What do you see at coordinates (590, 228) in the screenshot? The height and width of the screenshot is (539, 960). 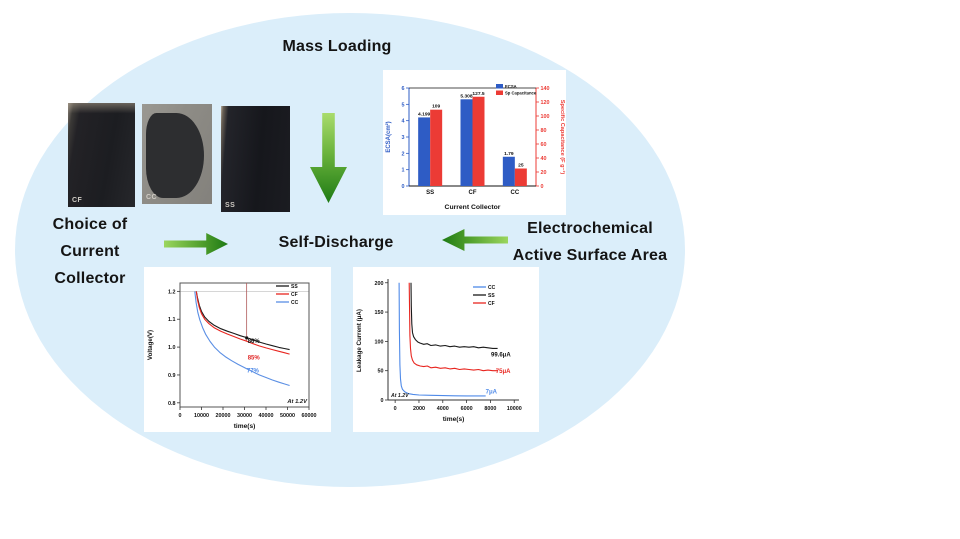 I see `easa-line-1: Electrochemical` at bounding box center [590, 228].